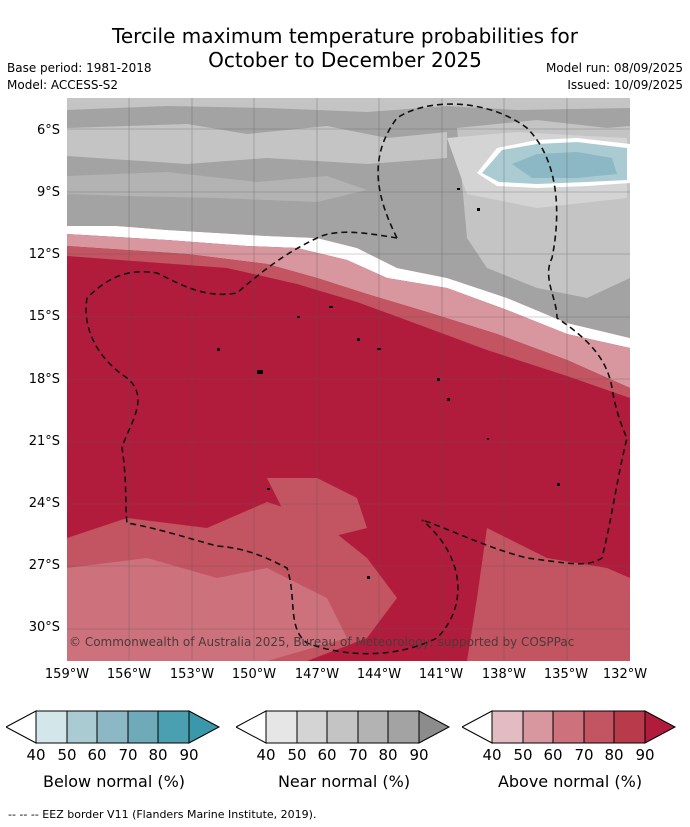 The image size is (690, 827). What do you see at coordinates (192, 674) in the screenshot?
I see `lon-label: 153°W` at bounding box center [192, 674].